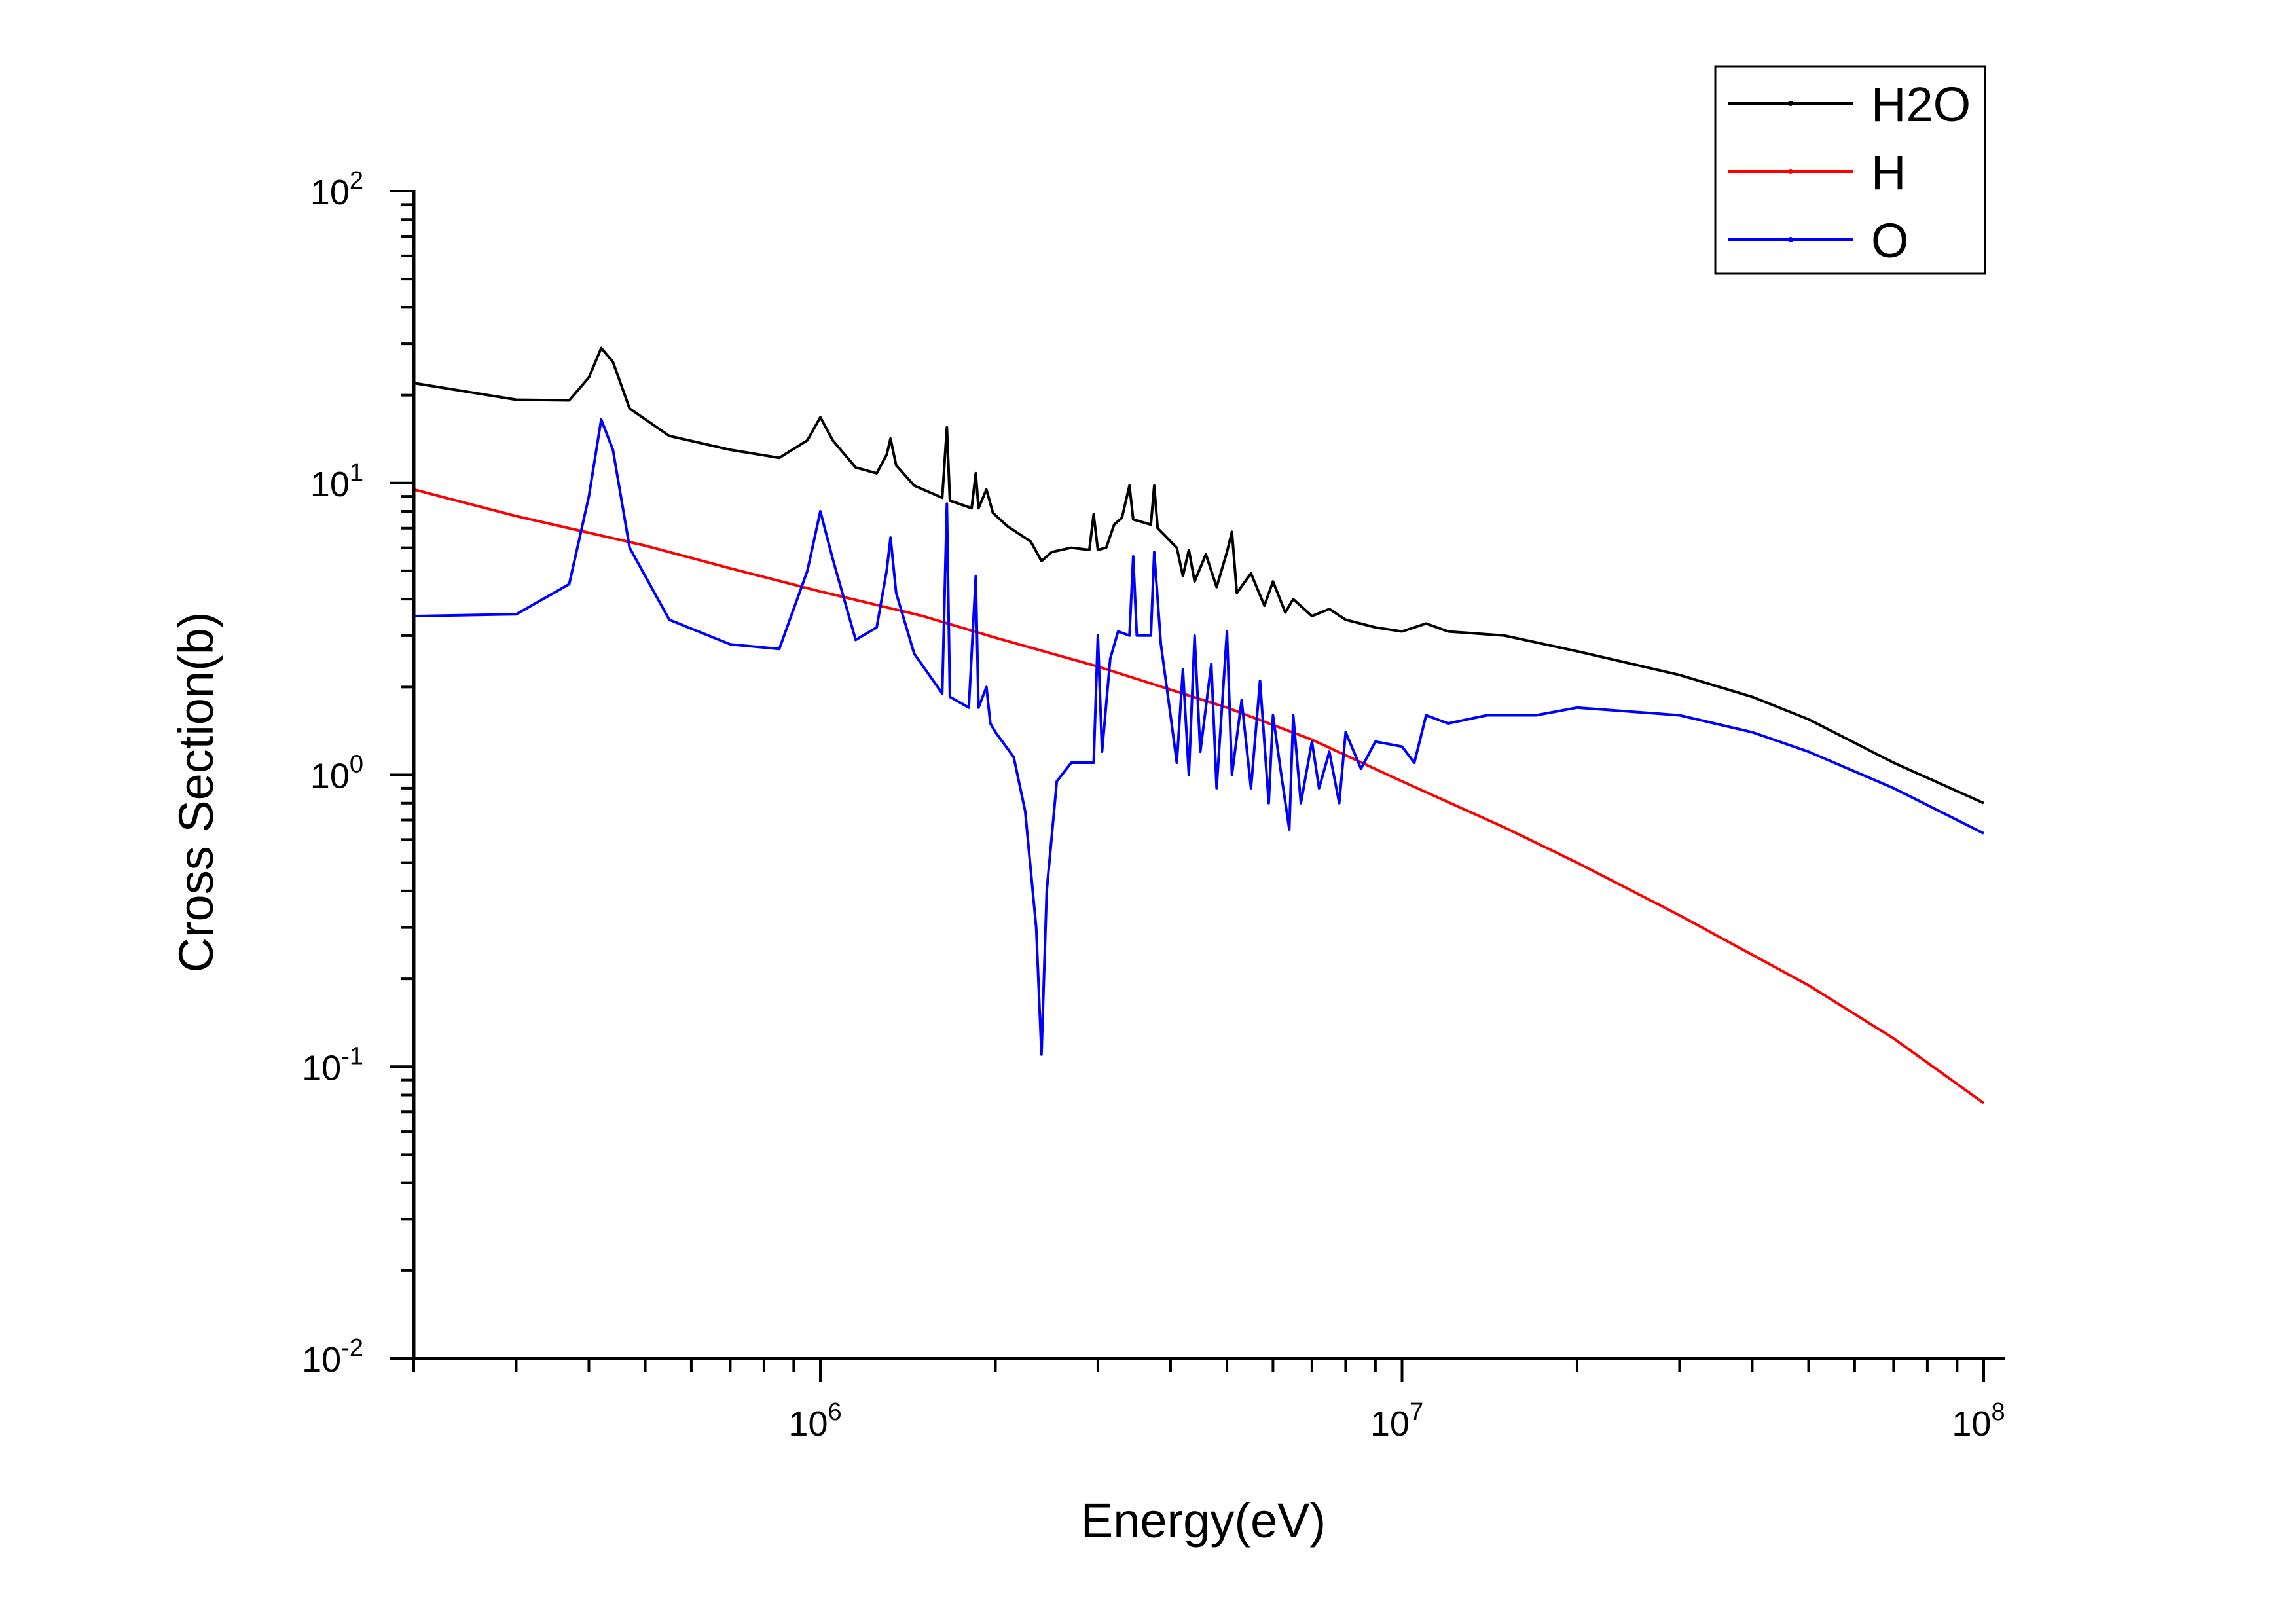 The image size is (2296, 1623). I want to click on x-tick-label: 10⁶, so click(814, 1421).